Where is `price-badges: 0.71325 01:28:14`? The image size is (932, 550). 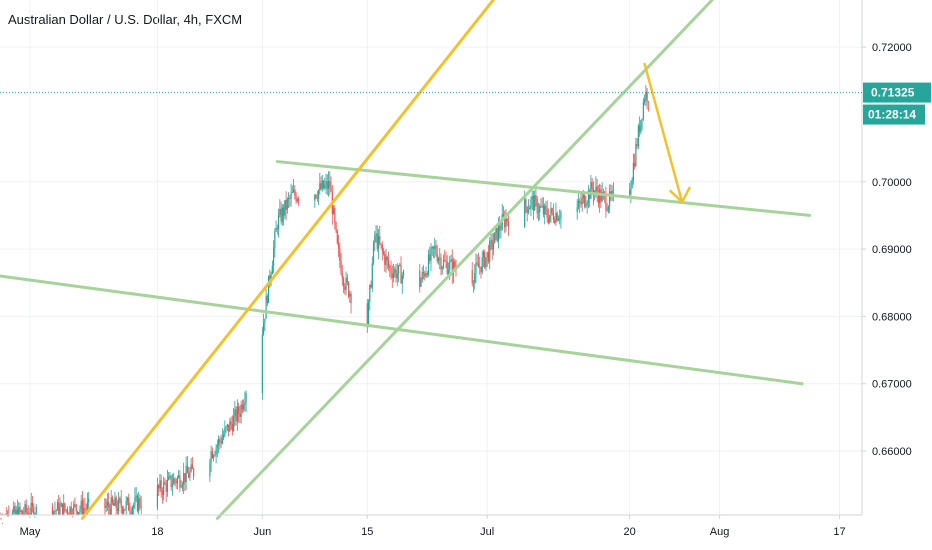 price-badges: 0.71325 01:28:14 is located at coordinates (465, 103).